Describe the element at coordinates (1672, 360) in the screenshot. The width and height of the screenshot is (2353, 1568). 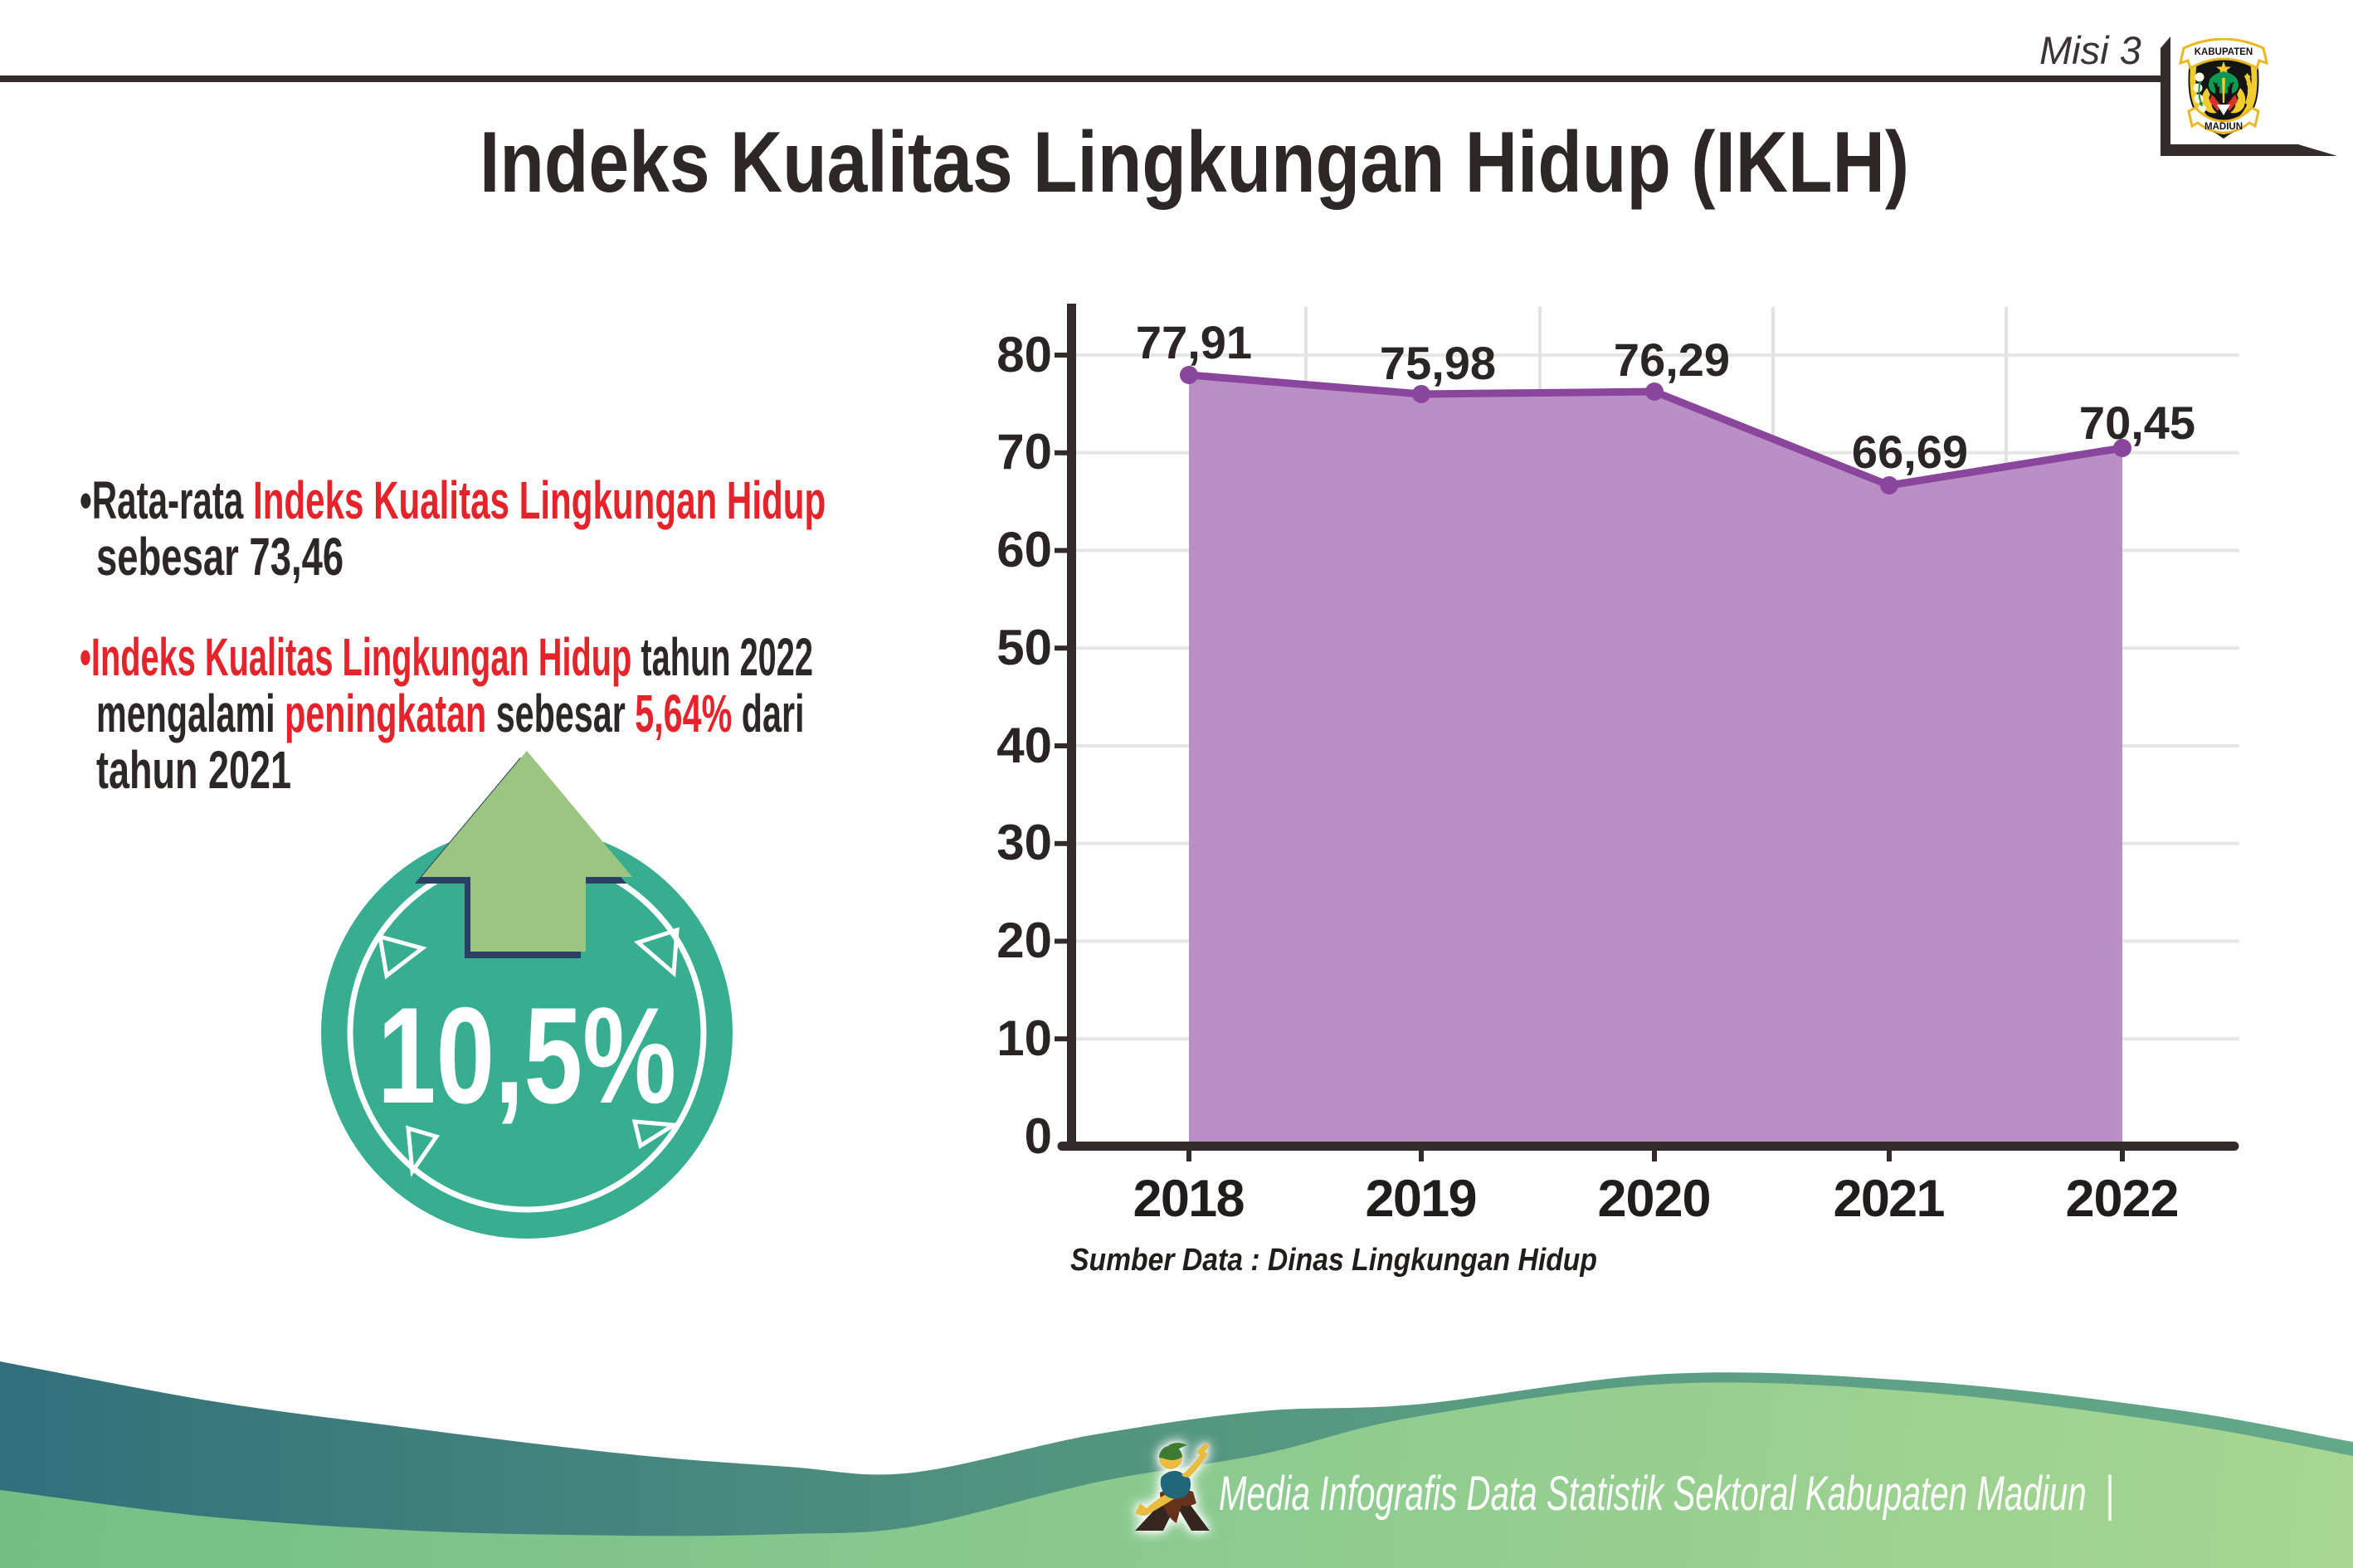
I see `svg-text: 76,29` at that location.